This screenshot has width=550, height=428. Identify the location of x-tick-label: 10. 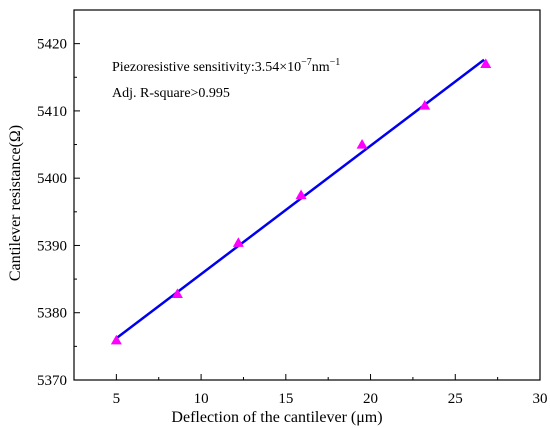
(201, 399).